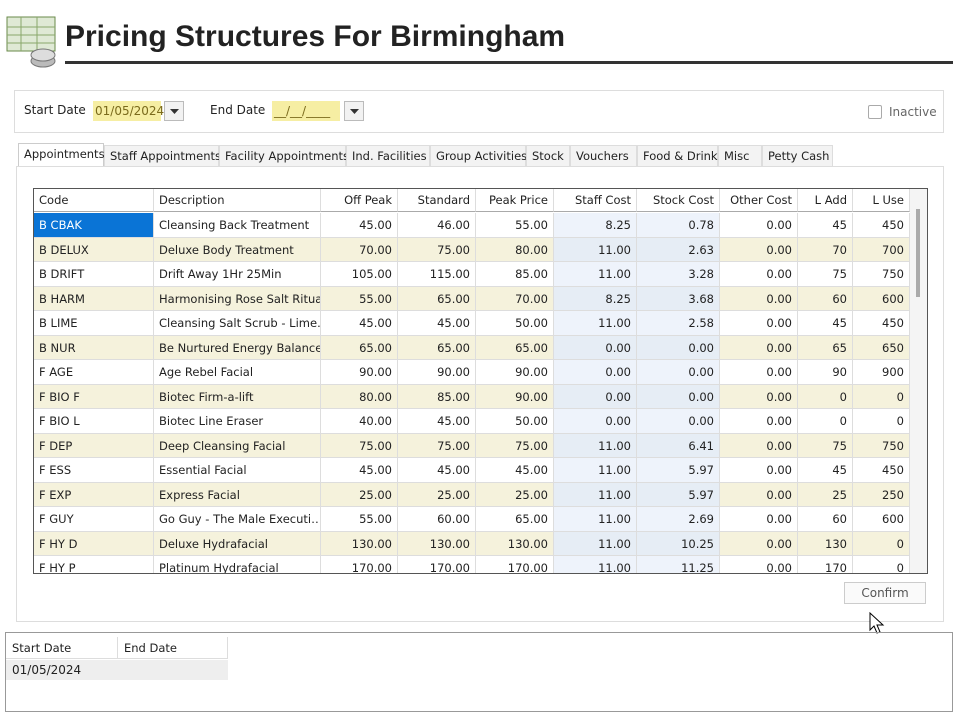 The image size is (957, 712). Describe the element at coordinates (237, 421) in the screenshot. I see `table-cell: Biotec Line Eraser` at that location.